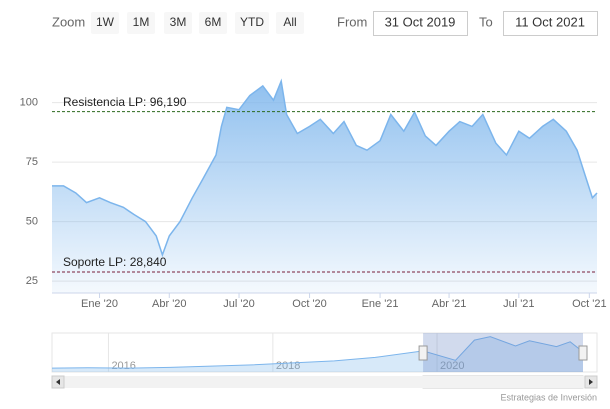 Image resolution: width=610 pixels, height=409 pixels. What do you see at coordinates (238, 304) in the screenshot?
I see `x-tick-label: Jul '20` at bounding box center [238, 304].